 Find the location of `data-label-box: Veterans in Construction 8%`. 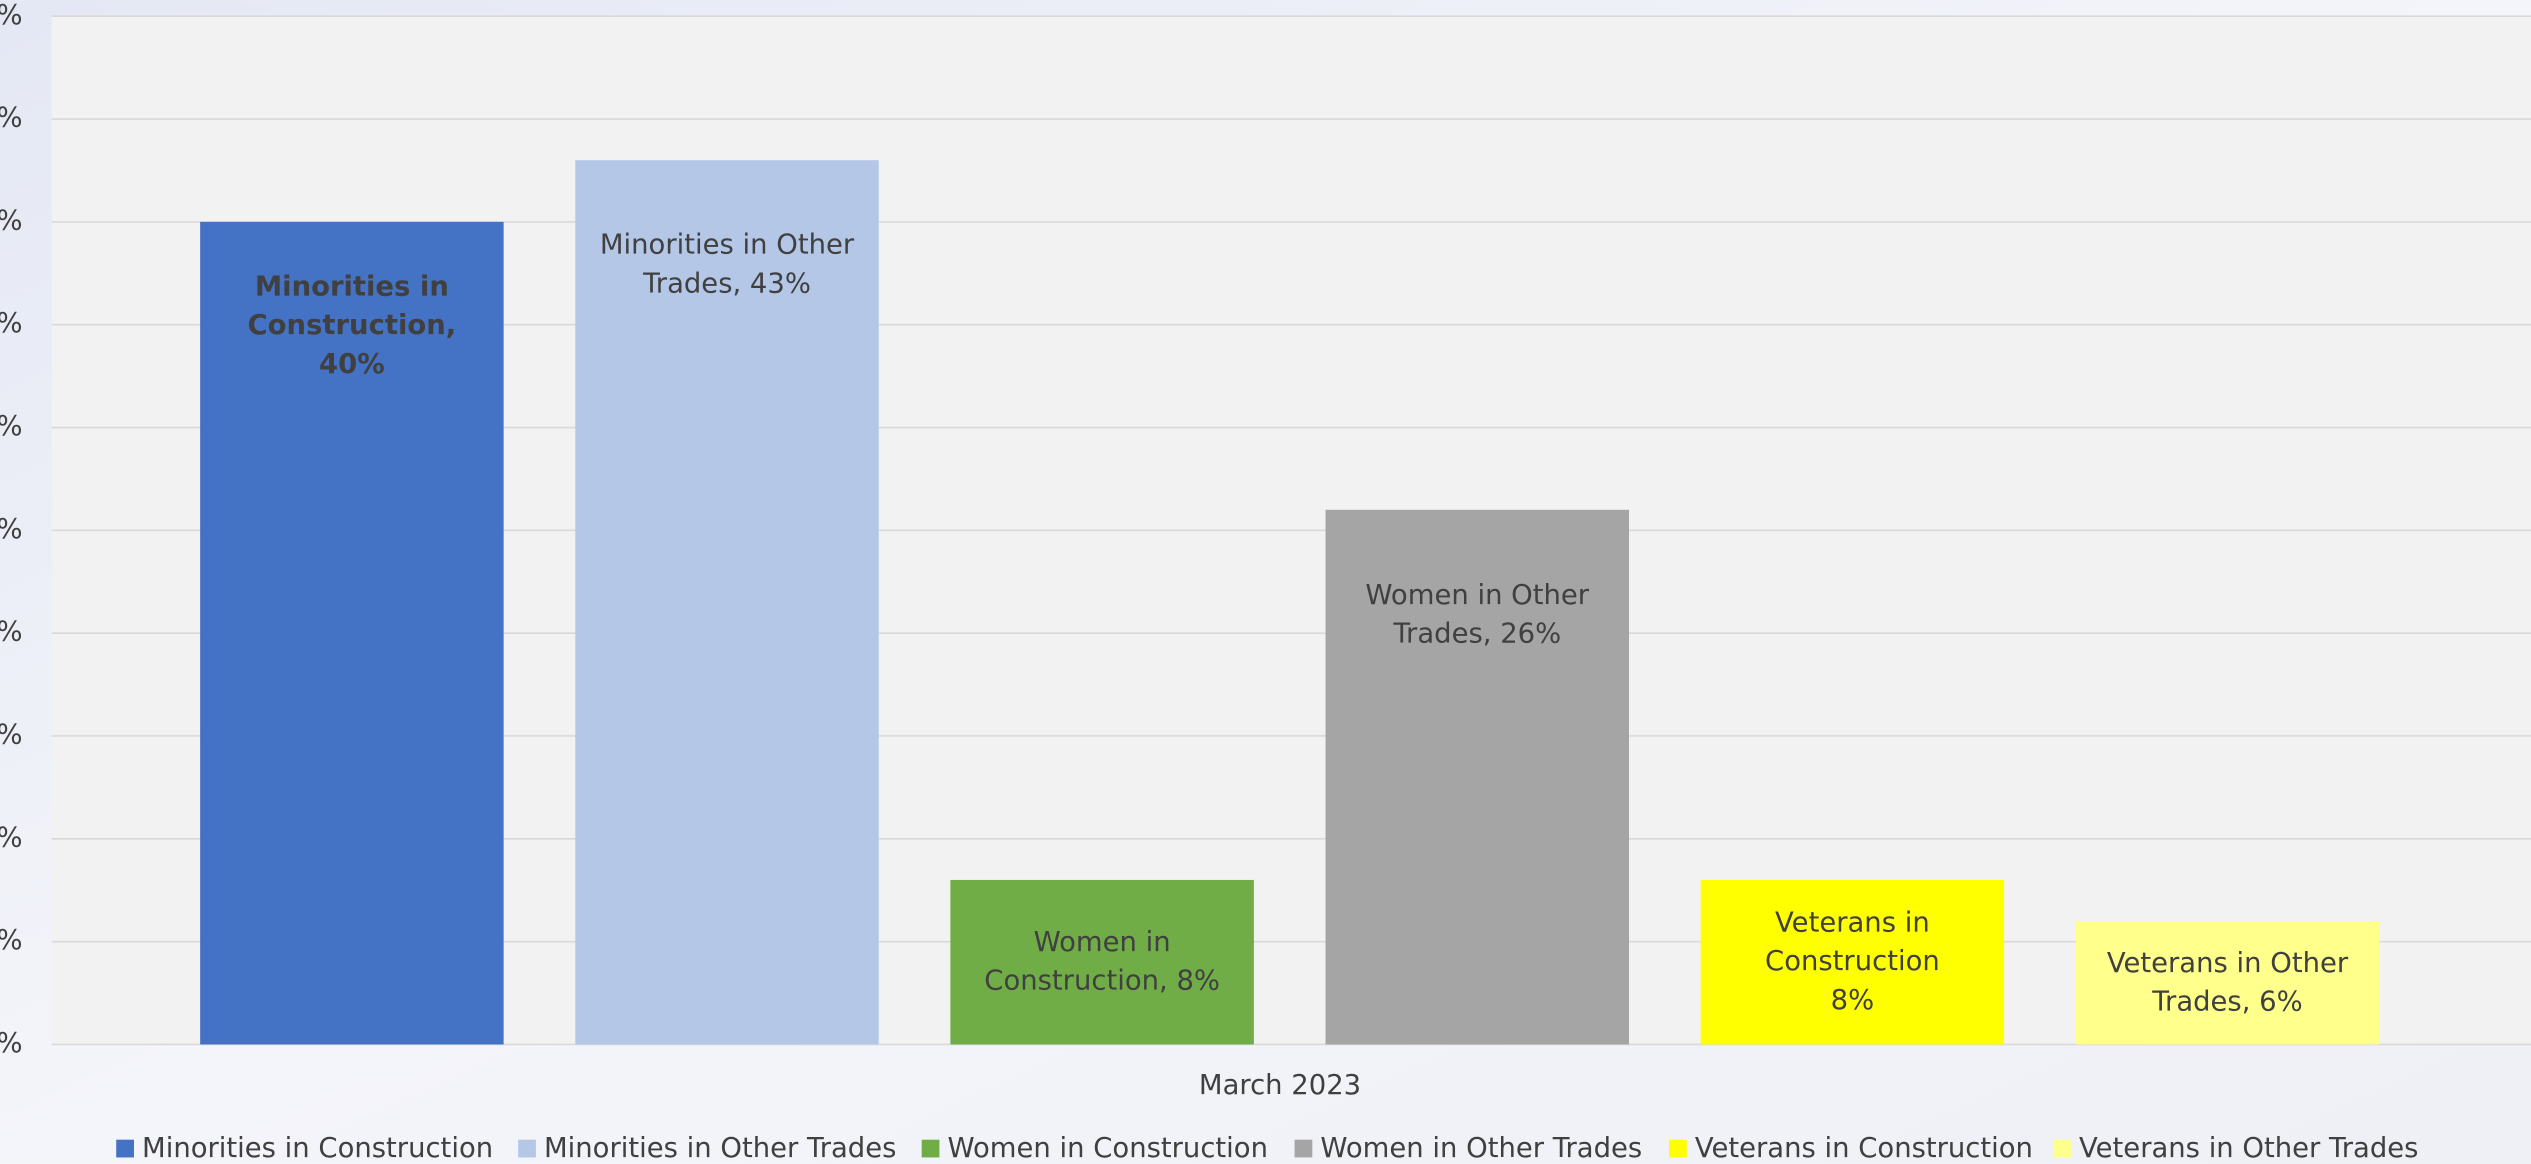

data-label-box: Veterans in Construction 8% is located at coordinates (1852, 962).